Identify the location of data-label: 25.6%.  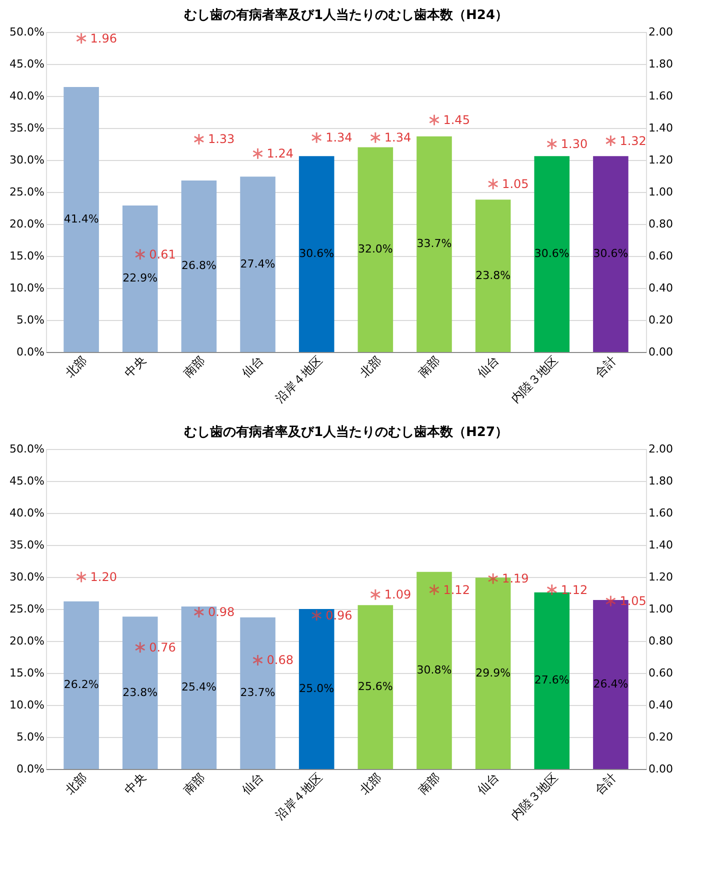
(375, 687).